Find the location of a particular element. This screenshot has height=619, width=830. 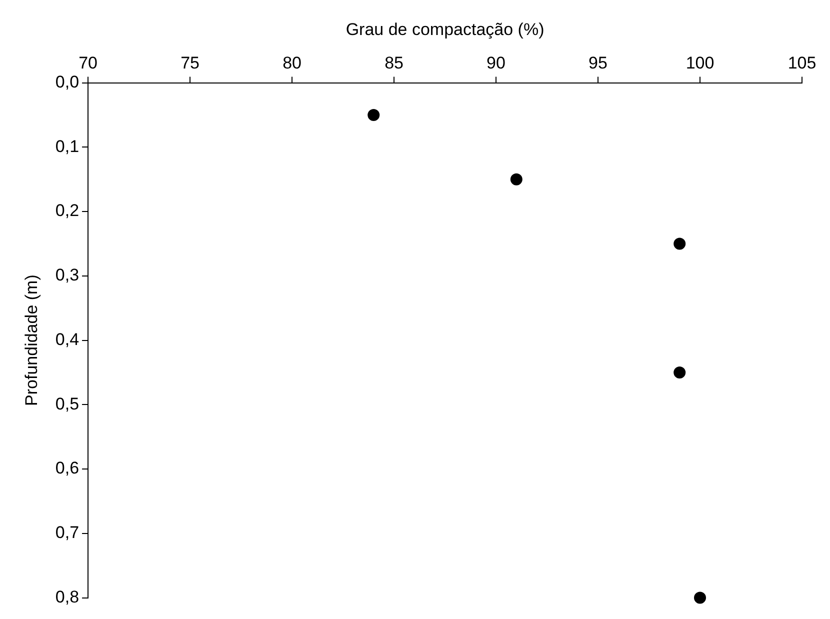

y-tick-label: 0,3 is located at coordinates (67, 275).